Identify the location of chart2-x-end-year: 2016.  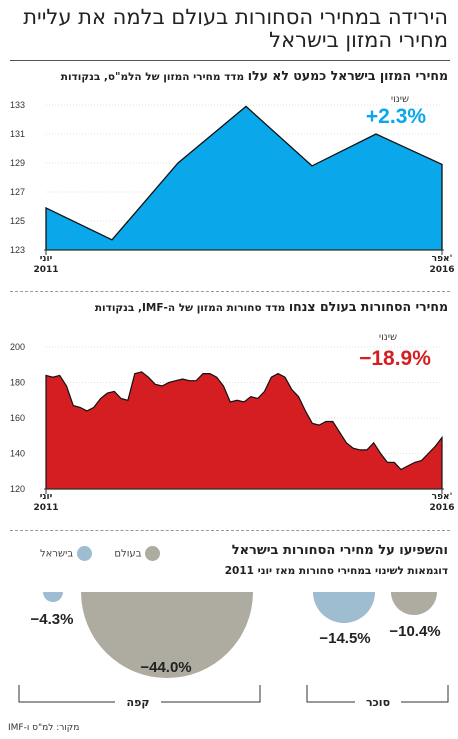
(441, 508).